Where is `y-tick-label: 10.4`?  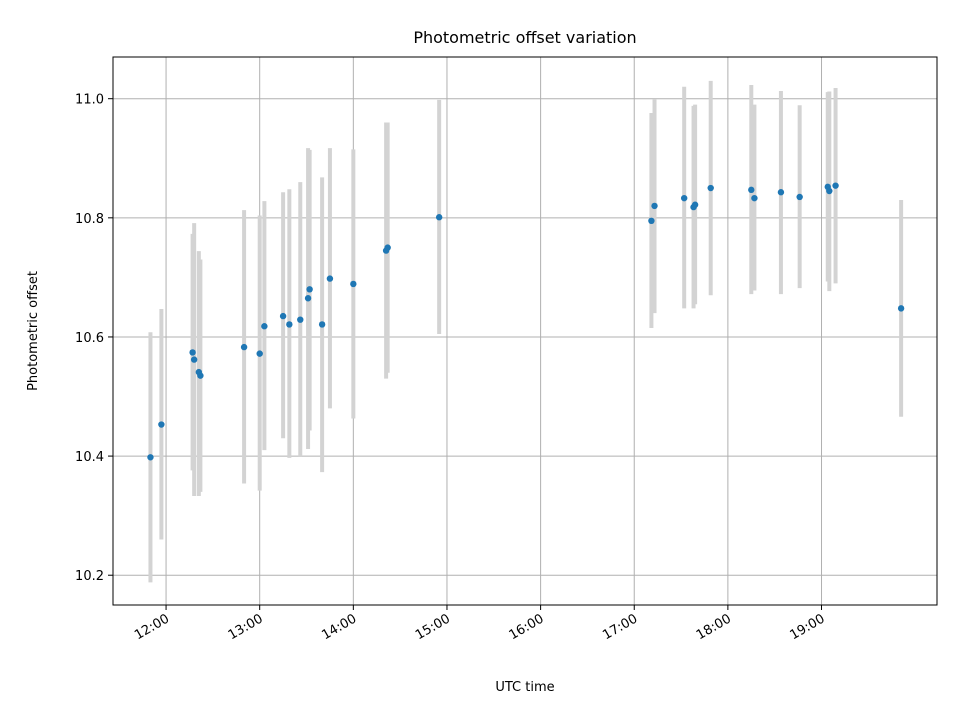 y-tick-label: 10.4 is located at coordinates (89, 457).